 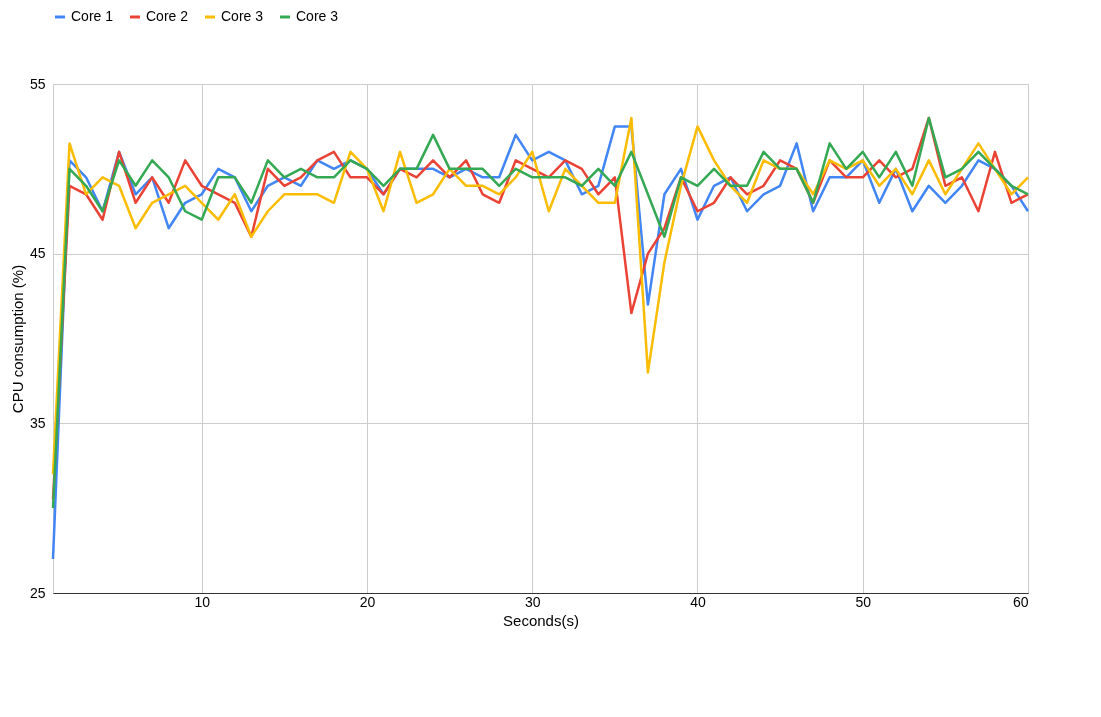 I want to click on legend-label: Core 2, so click(x=167, y=16).